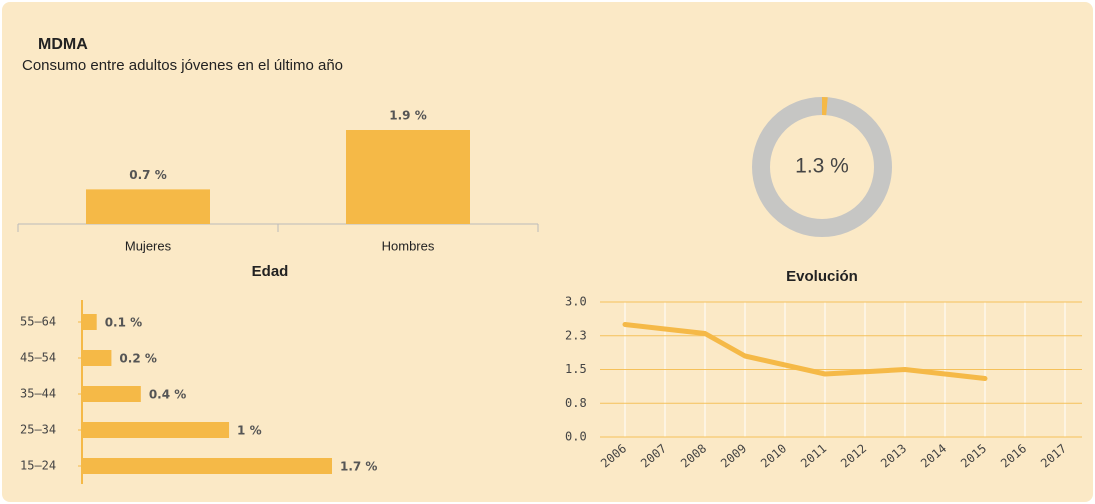 This screenshot has height=504, width=1095. I want to click on value-label: 0.1 %, so click(123, 323).